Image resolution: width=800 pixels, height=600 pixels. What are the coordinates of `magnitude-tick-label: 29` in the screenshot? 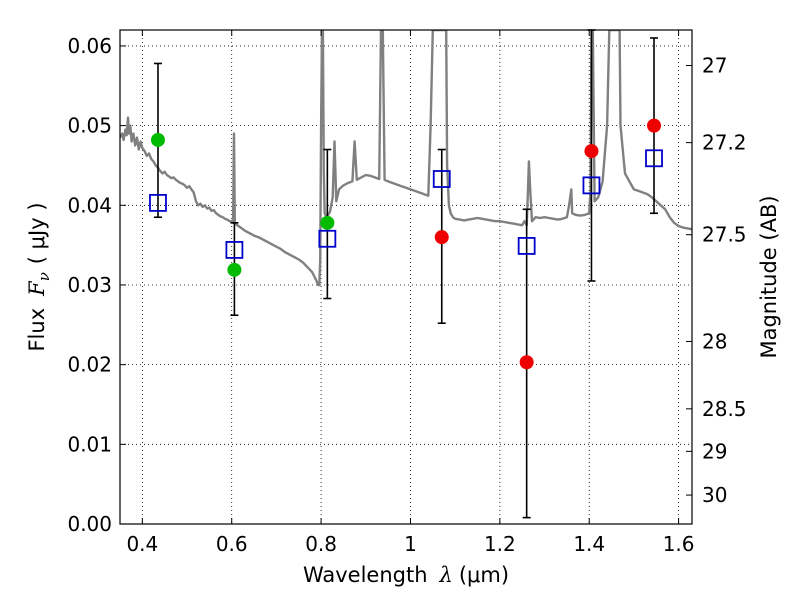 It's located at (714, 451).